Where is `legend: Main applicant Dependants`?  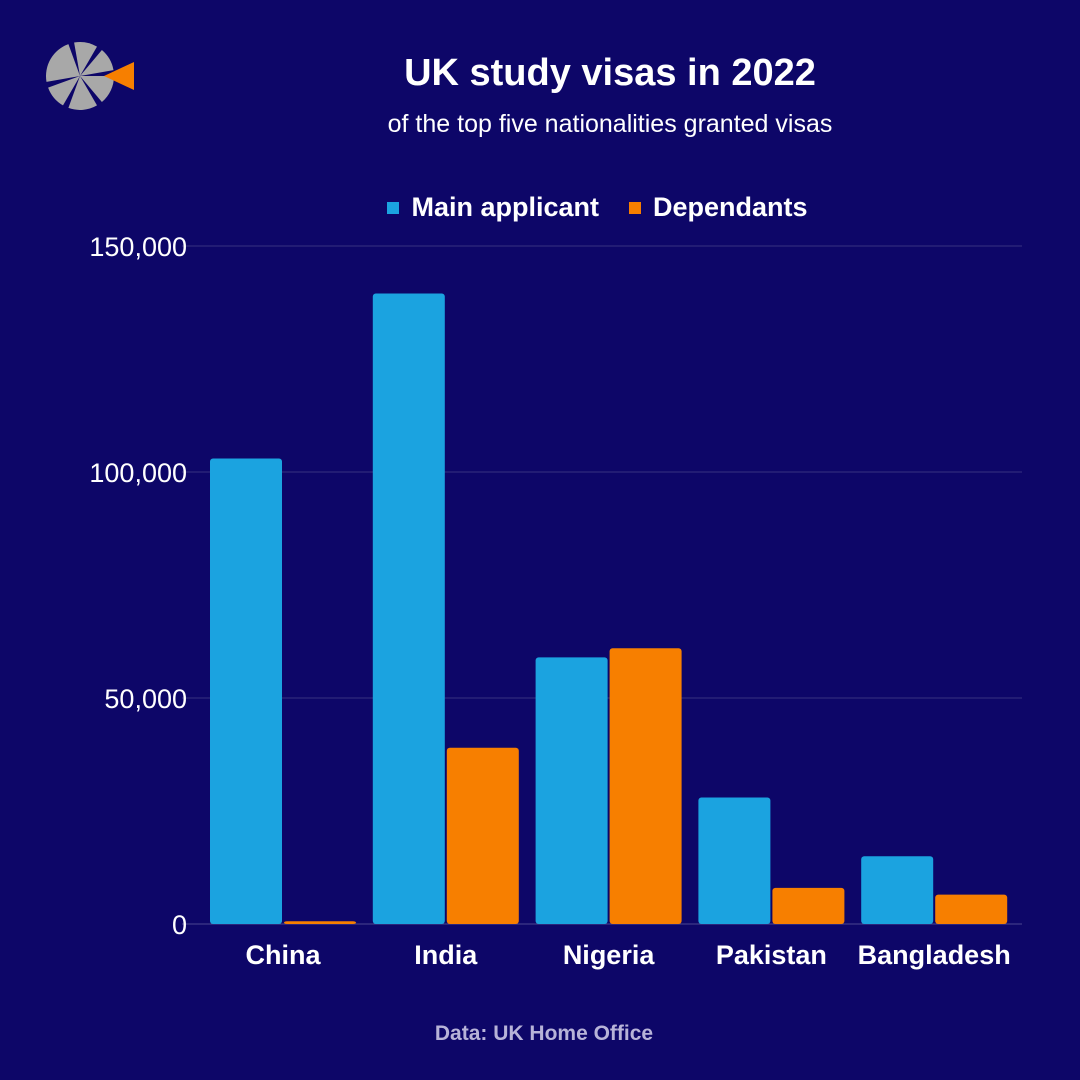 legend: Main applicant Dependants is located at coordinates (540, 207).